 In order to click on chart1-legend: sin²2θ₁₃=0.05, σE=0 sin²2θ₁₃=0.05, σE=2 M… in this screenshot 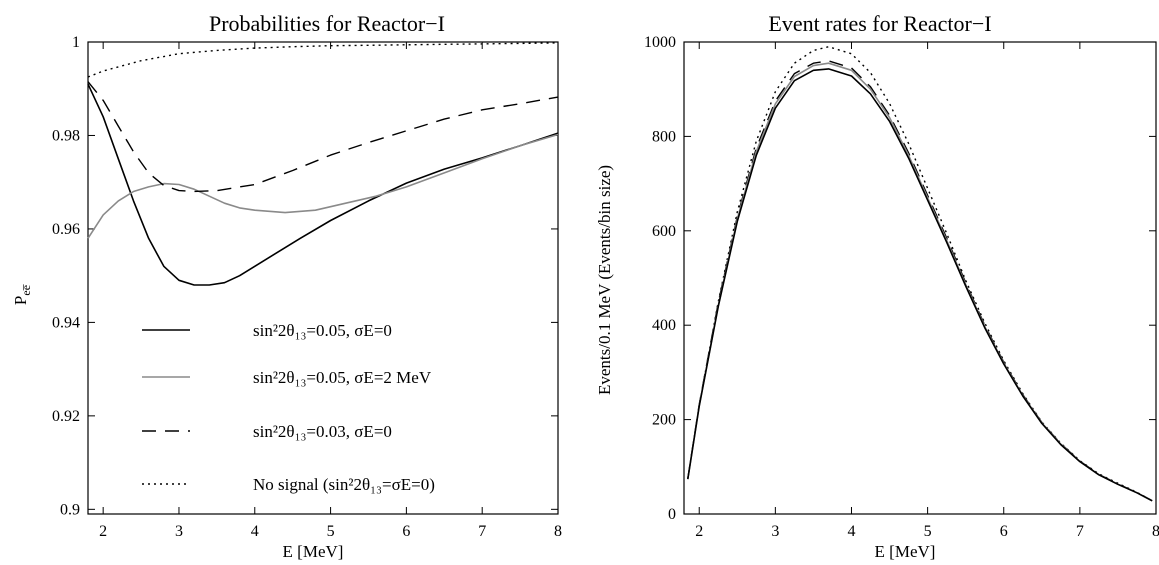, I will do `click(288, 407)`.